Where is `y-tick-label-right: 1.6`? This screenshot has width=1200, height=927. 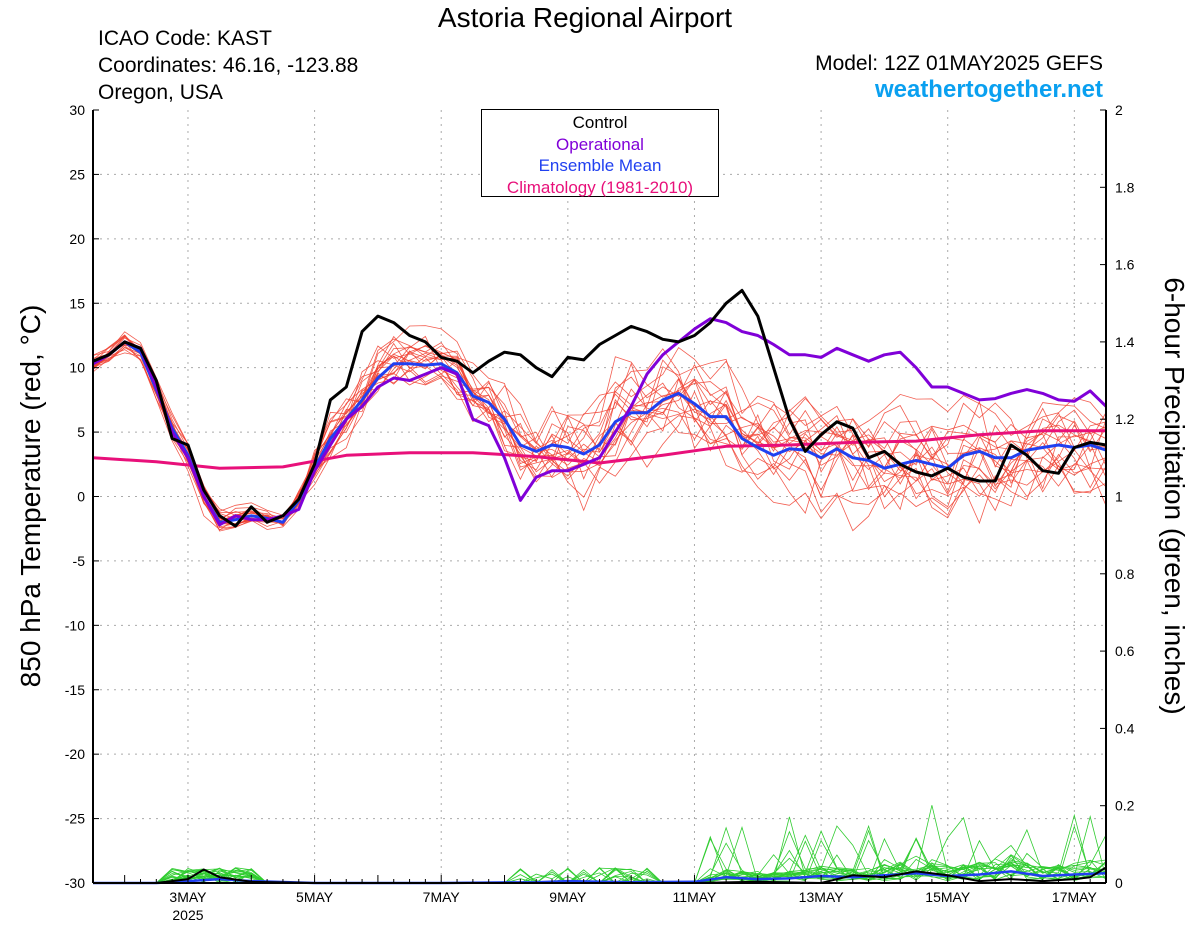 y-tick-label-right: 1.6 is located at coordinates (1125, 265).